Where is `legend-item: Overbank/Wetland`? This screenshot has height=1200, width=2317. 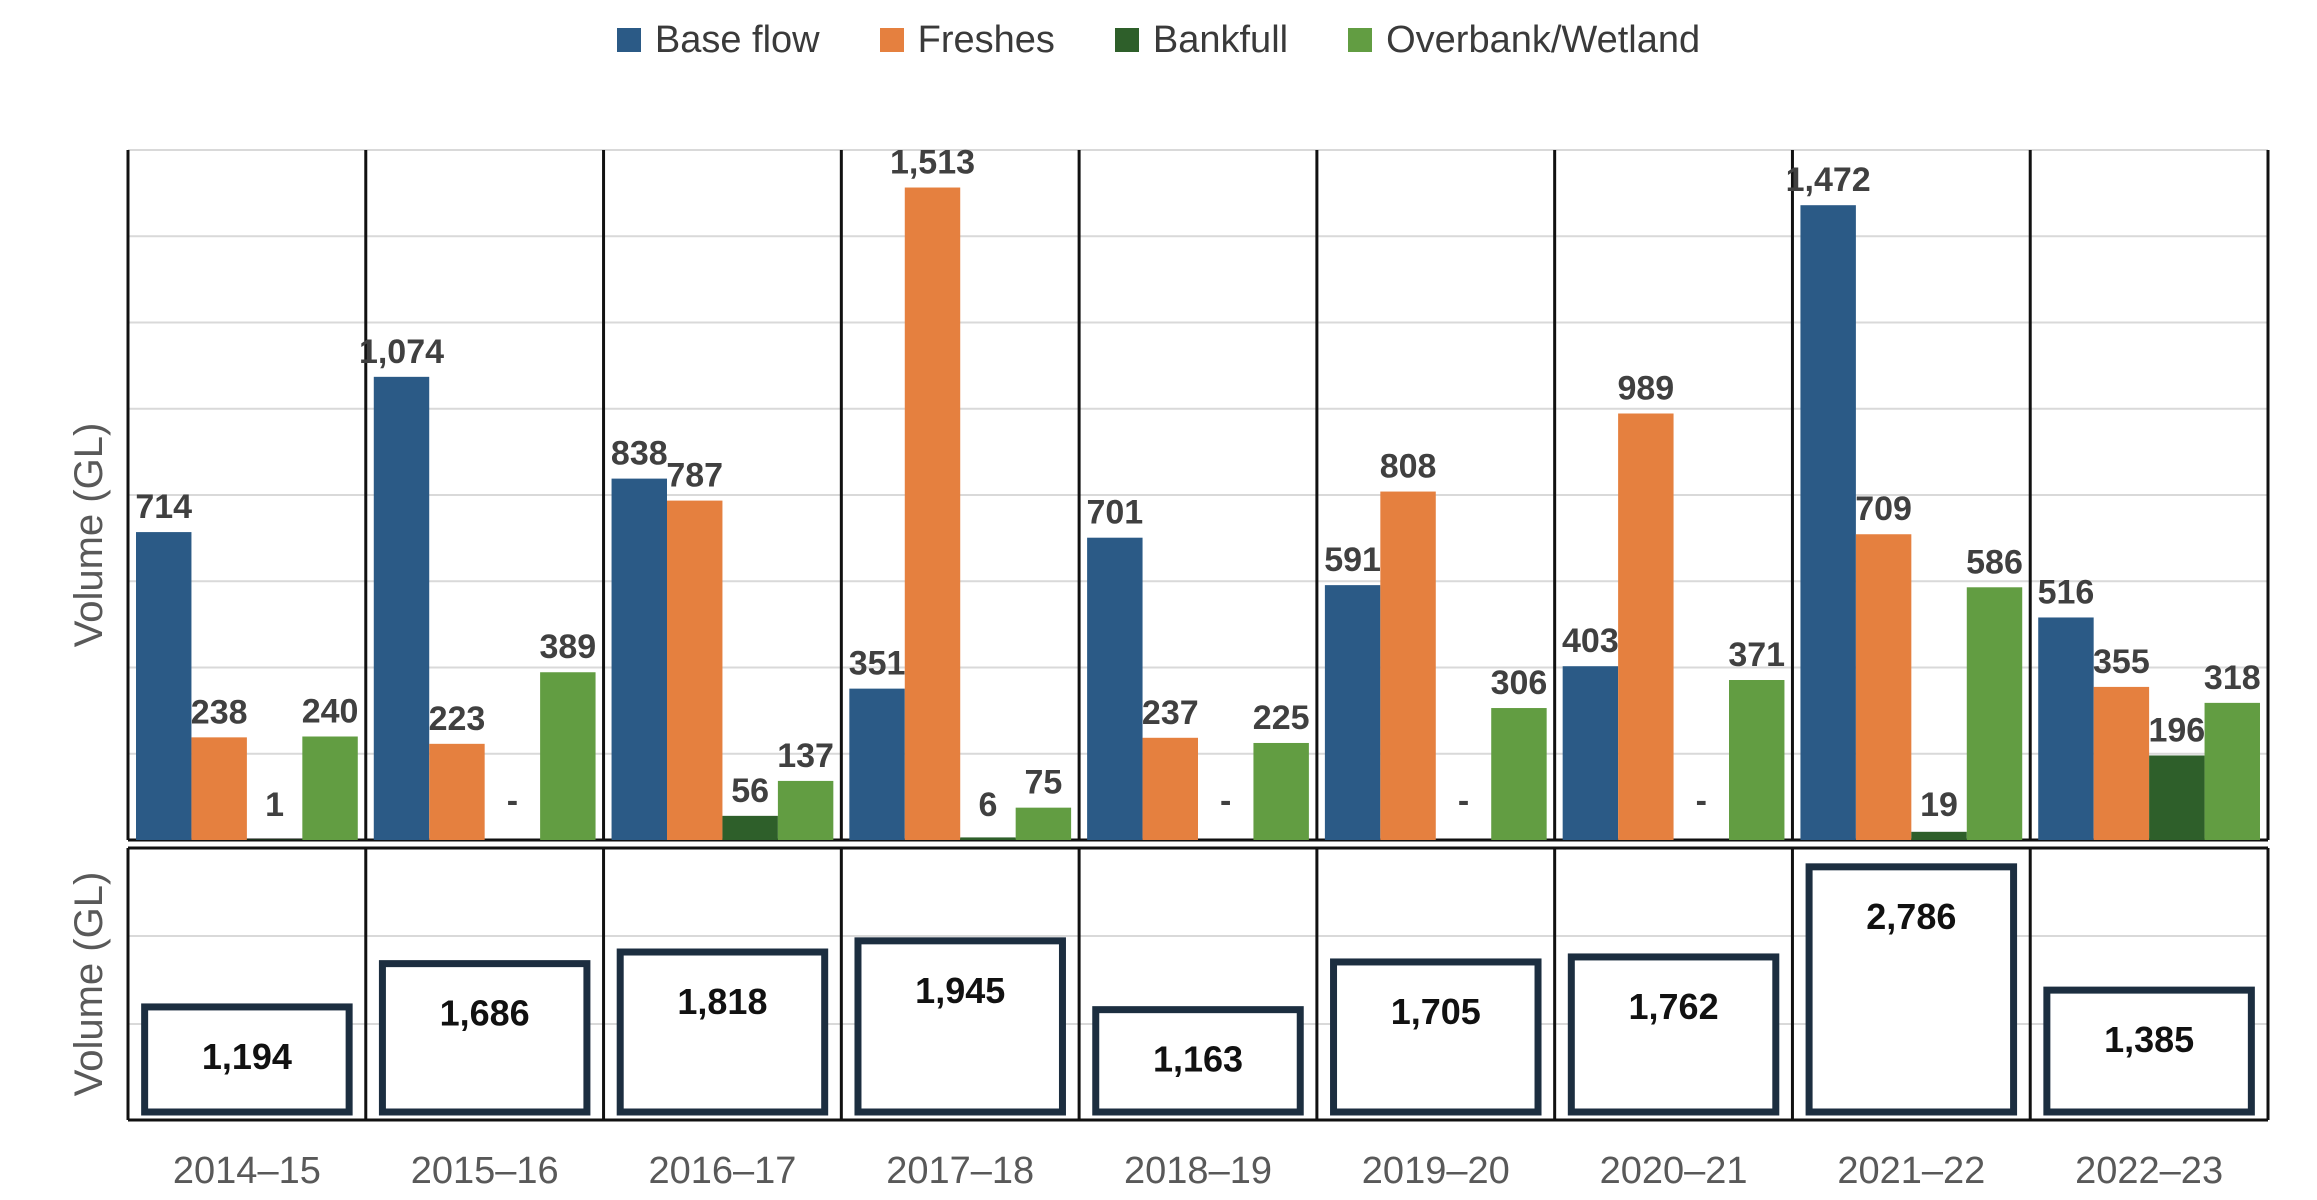 legend-item: Overbank/Wetland is located at coordinates (1524, 40).